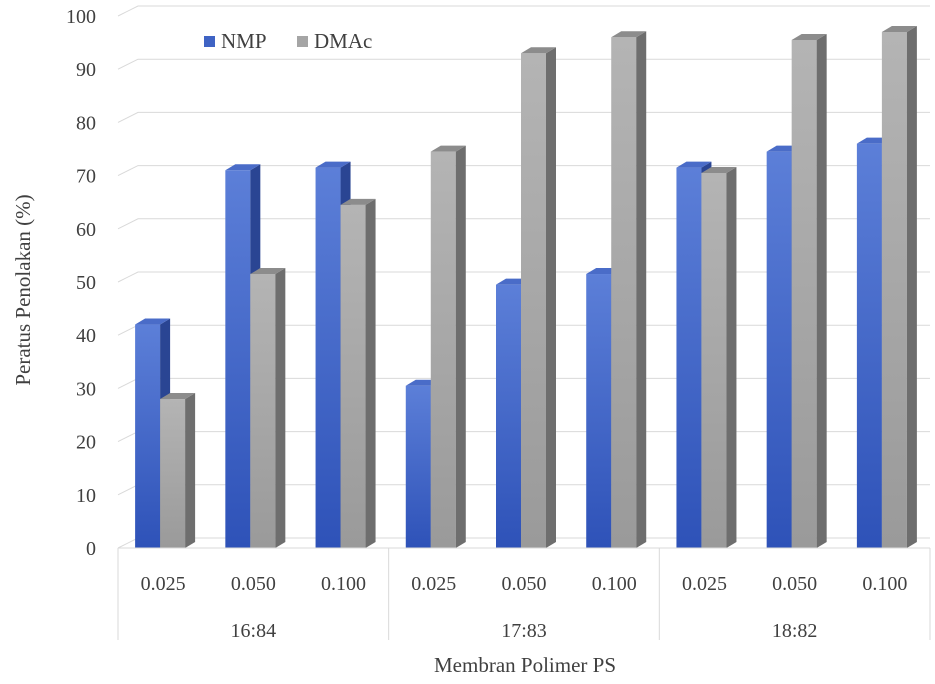 The image size is (935, 684). What do you see at coordinates (209, 41) in the screenshot?
I see `legend-swatch-nmp` at bounding box center [209, 41].